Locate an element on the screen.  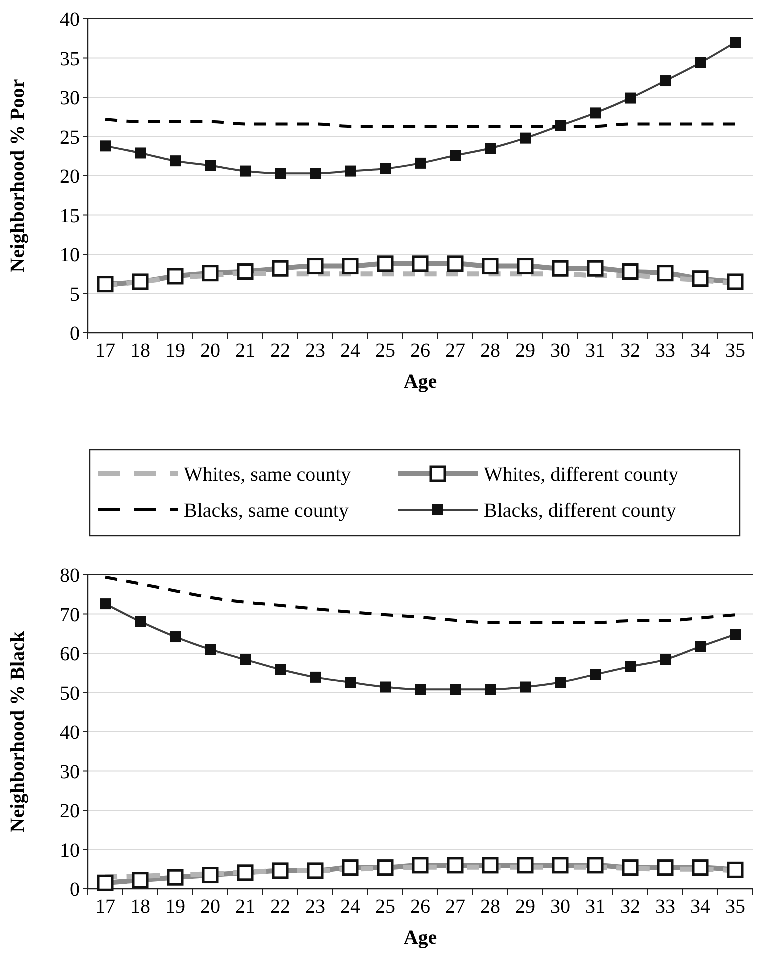
y-tick-label: 15 is located at coordinates (70, 216).